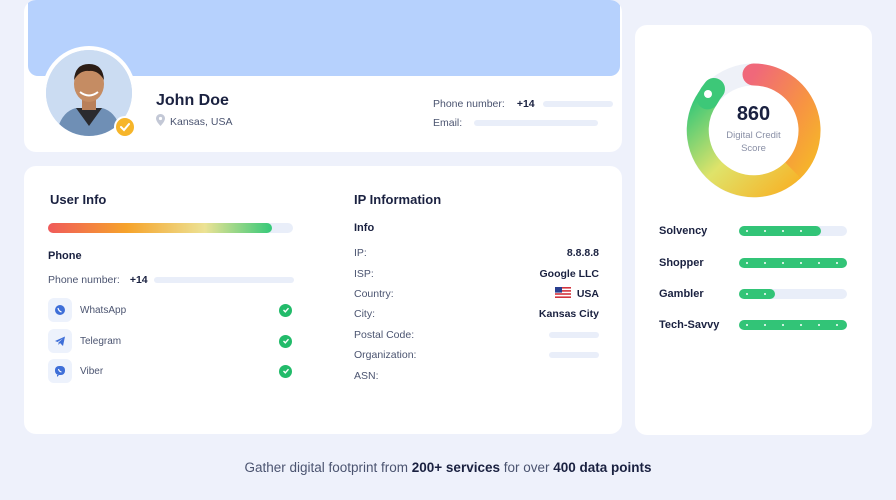  What do you see at coordinates (689, 325) in the screenshot?
I see `trait-label-tech-savvy: Tech-Savvy` at bounding box center [689, 325].